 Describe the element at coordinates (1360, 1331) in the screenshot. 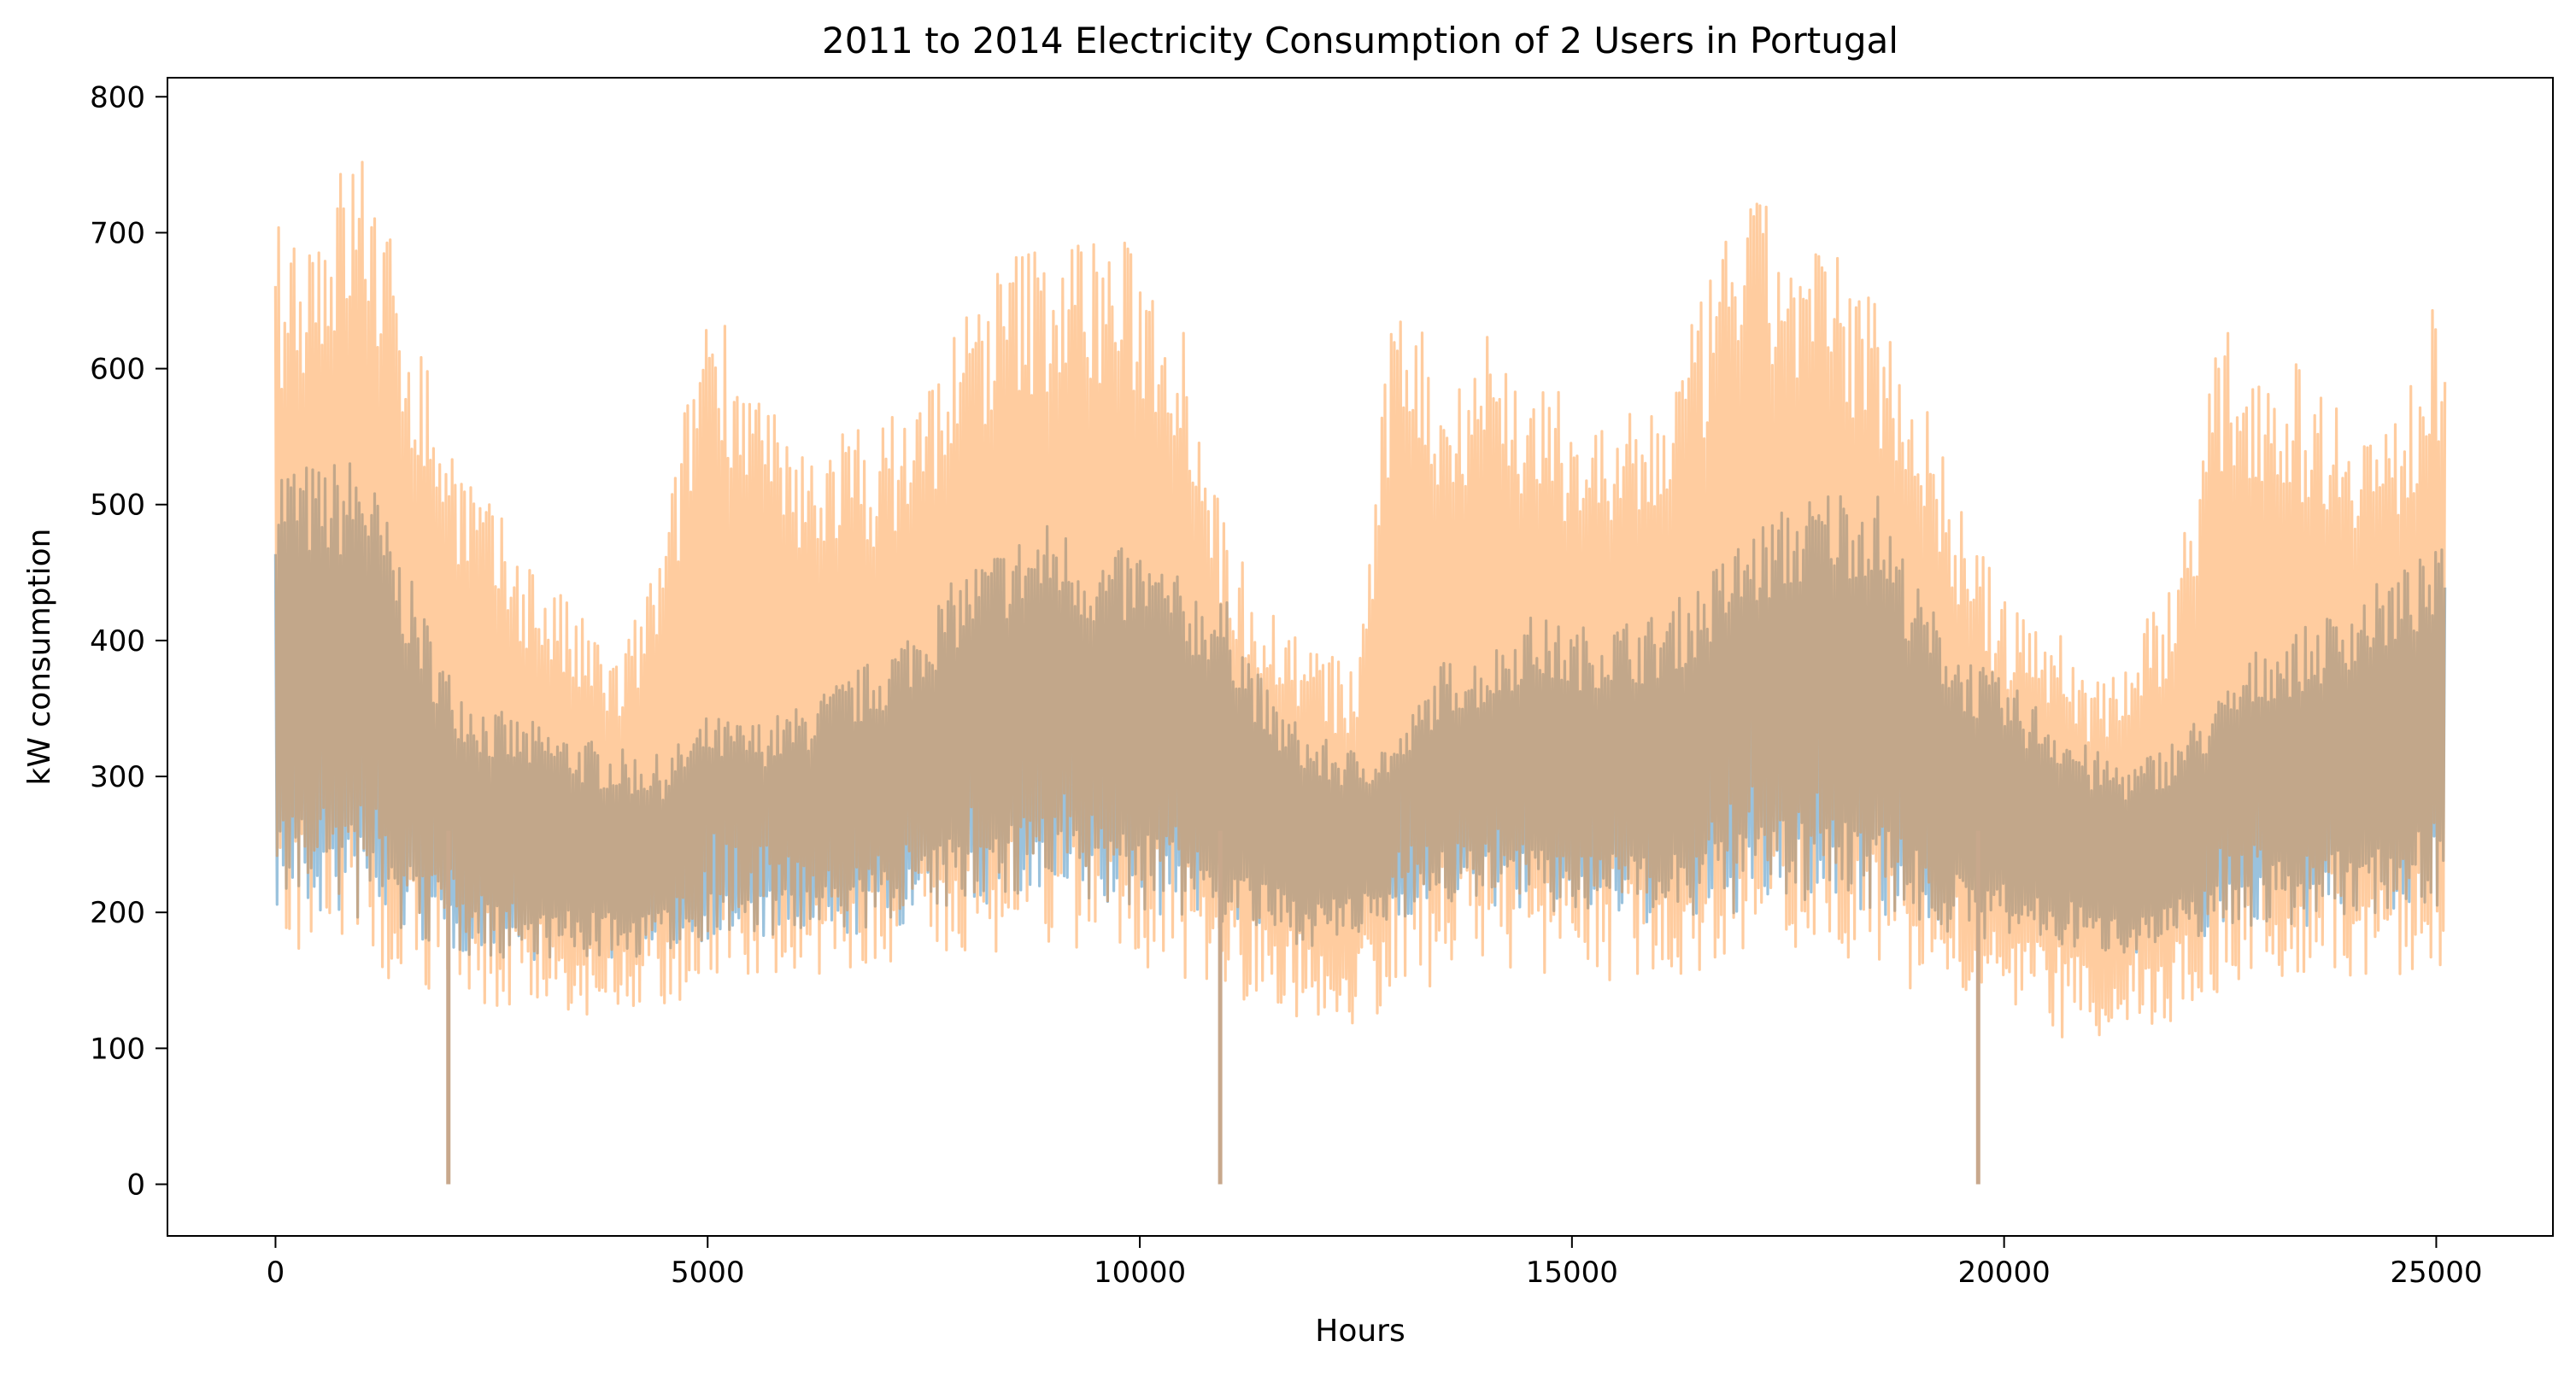

I see `x-axis-label: Hours` at that location.